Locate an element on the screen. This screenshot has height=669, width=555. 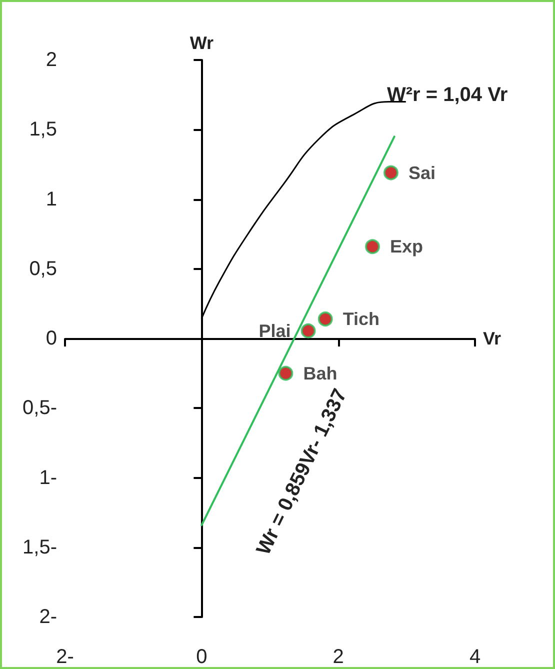
data-label: Exp is located at coordinates (407, 246).